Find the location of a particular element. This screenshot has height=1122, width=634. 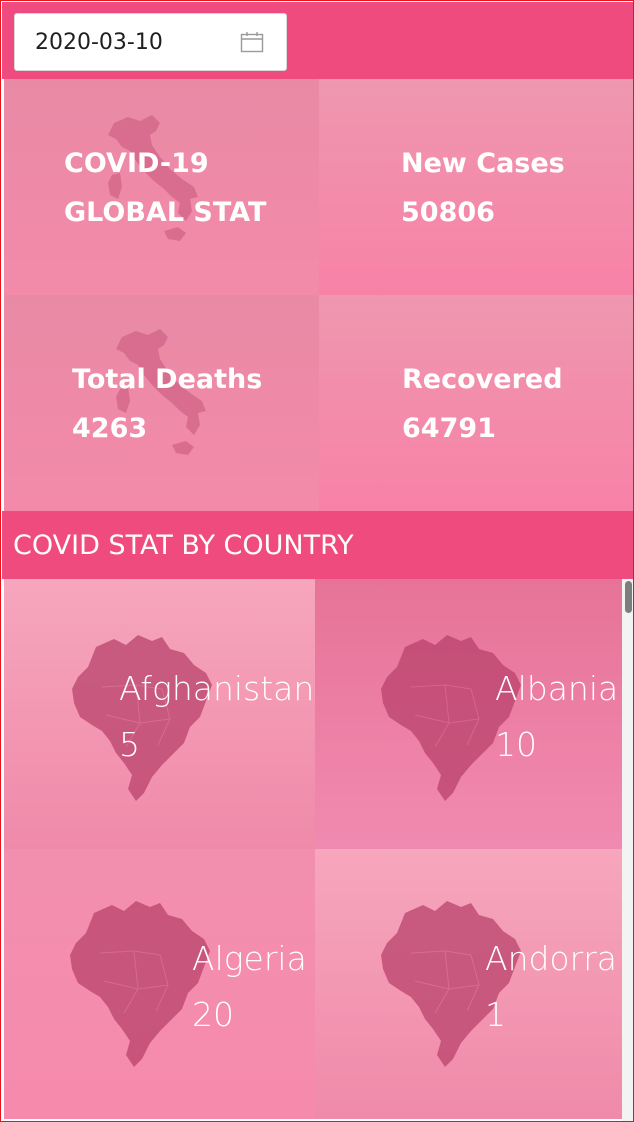

top-bar is located at coordinates (317, 40).